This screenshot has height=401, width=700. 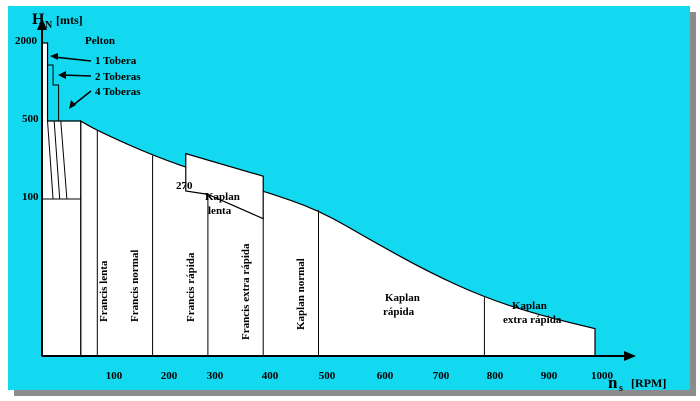 I want to click on y-axis-label-unit: [mts], so click(x=69, y=20).